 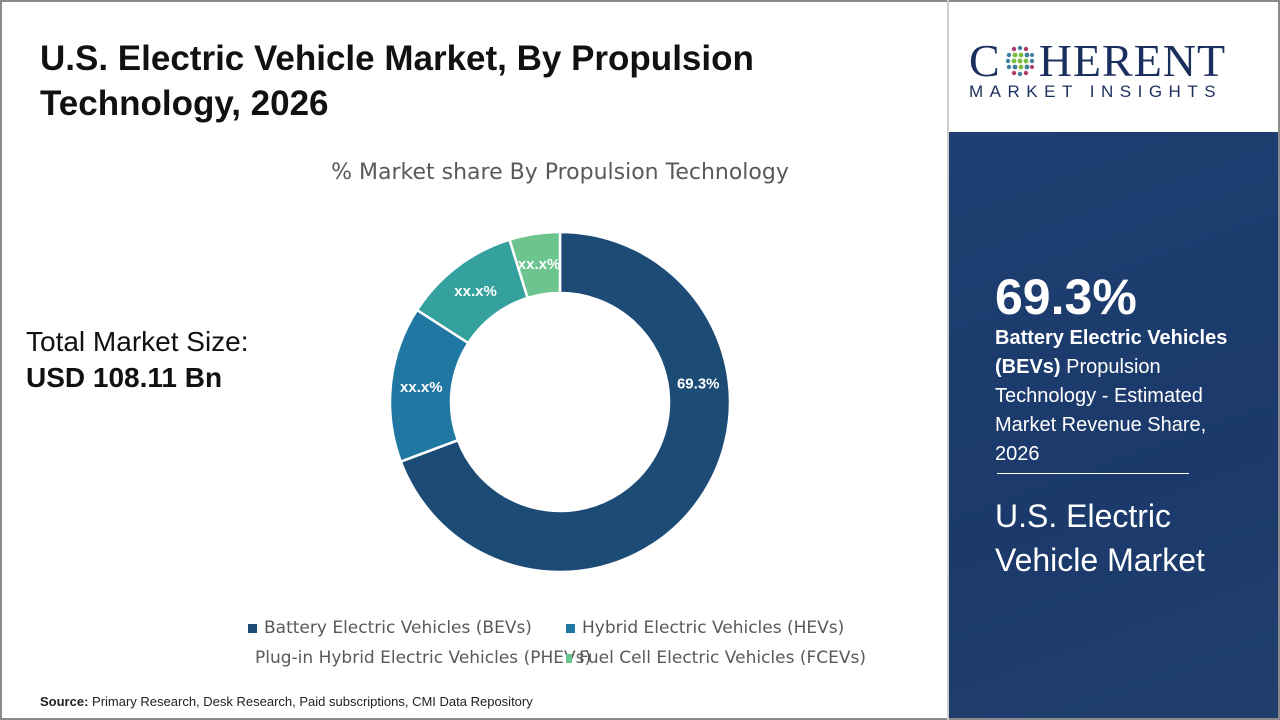 I want to click on legend-item-bev: Battery Electric Vehicles (BEVs), so click(x=407, y=628).